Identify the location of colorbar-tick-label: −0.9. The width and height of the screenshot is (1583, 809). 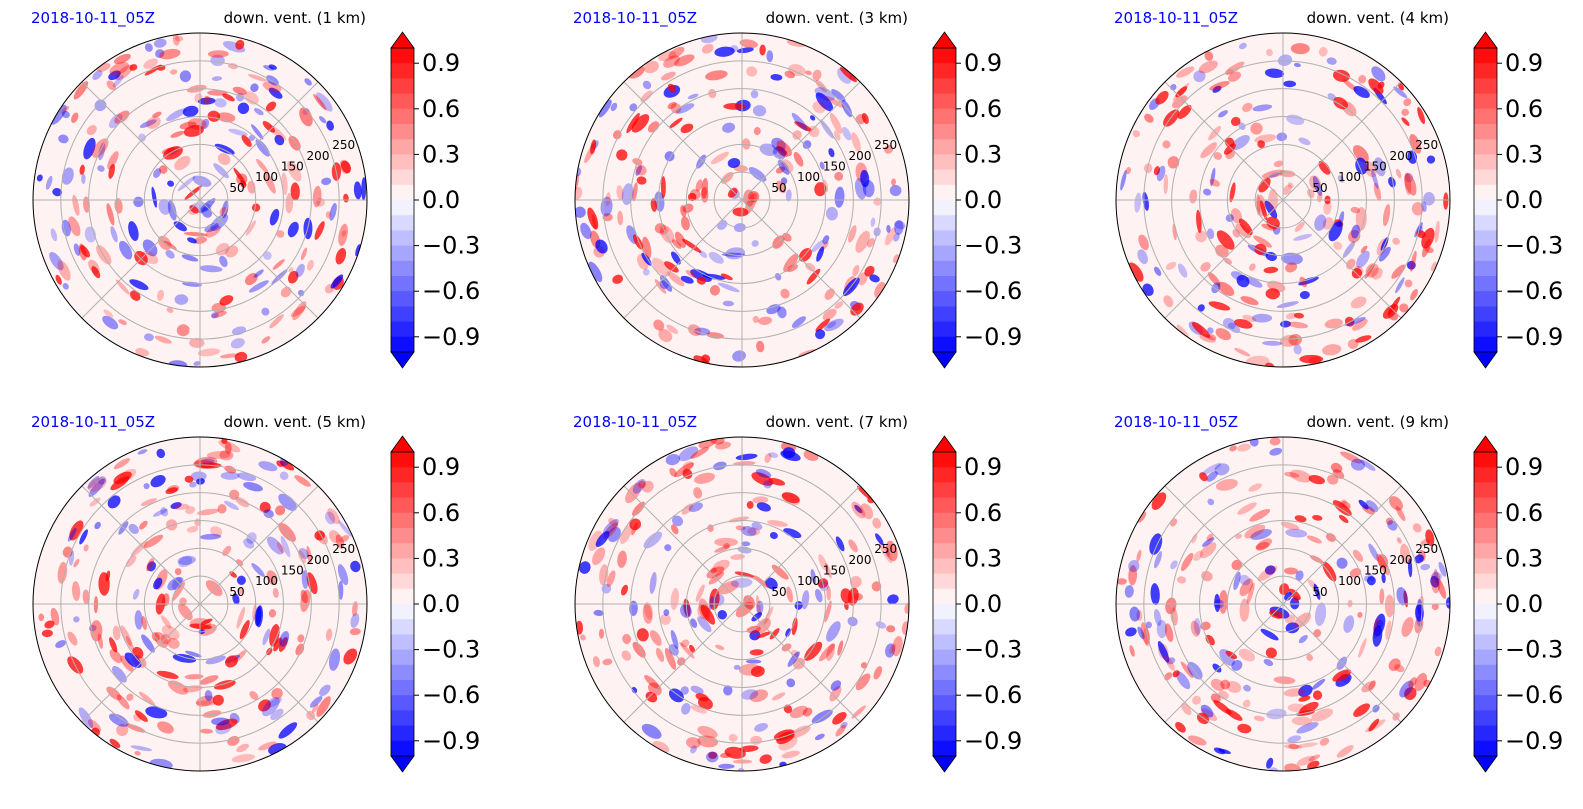
(1534, 337).